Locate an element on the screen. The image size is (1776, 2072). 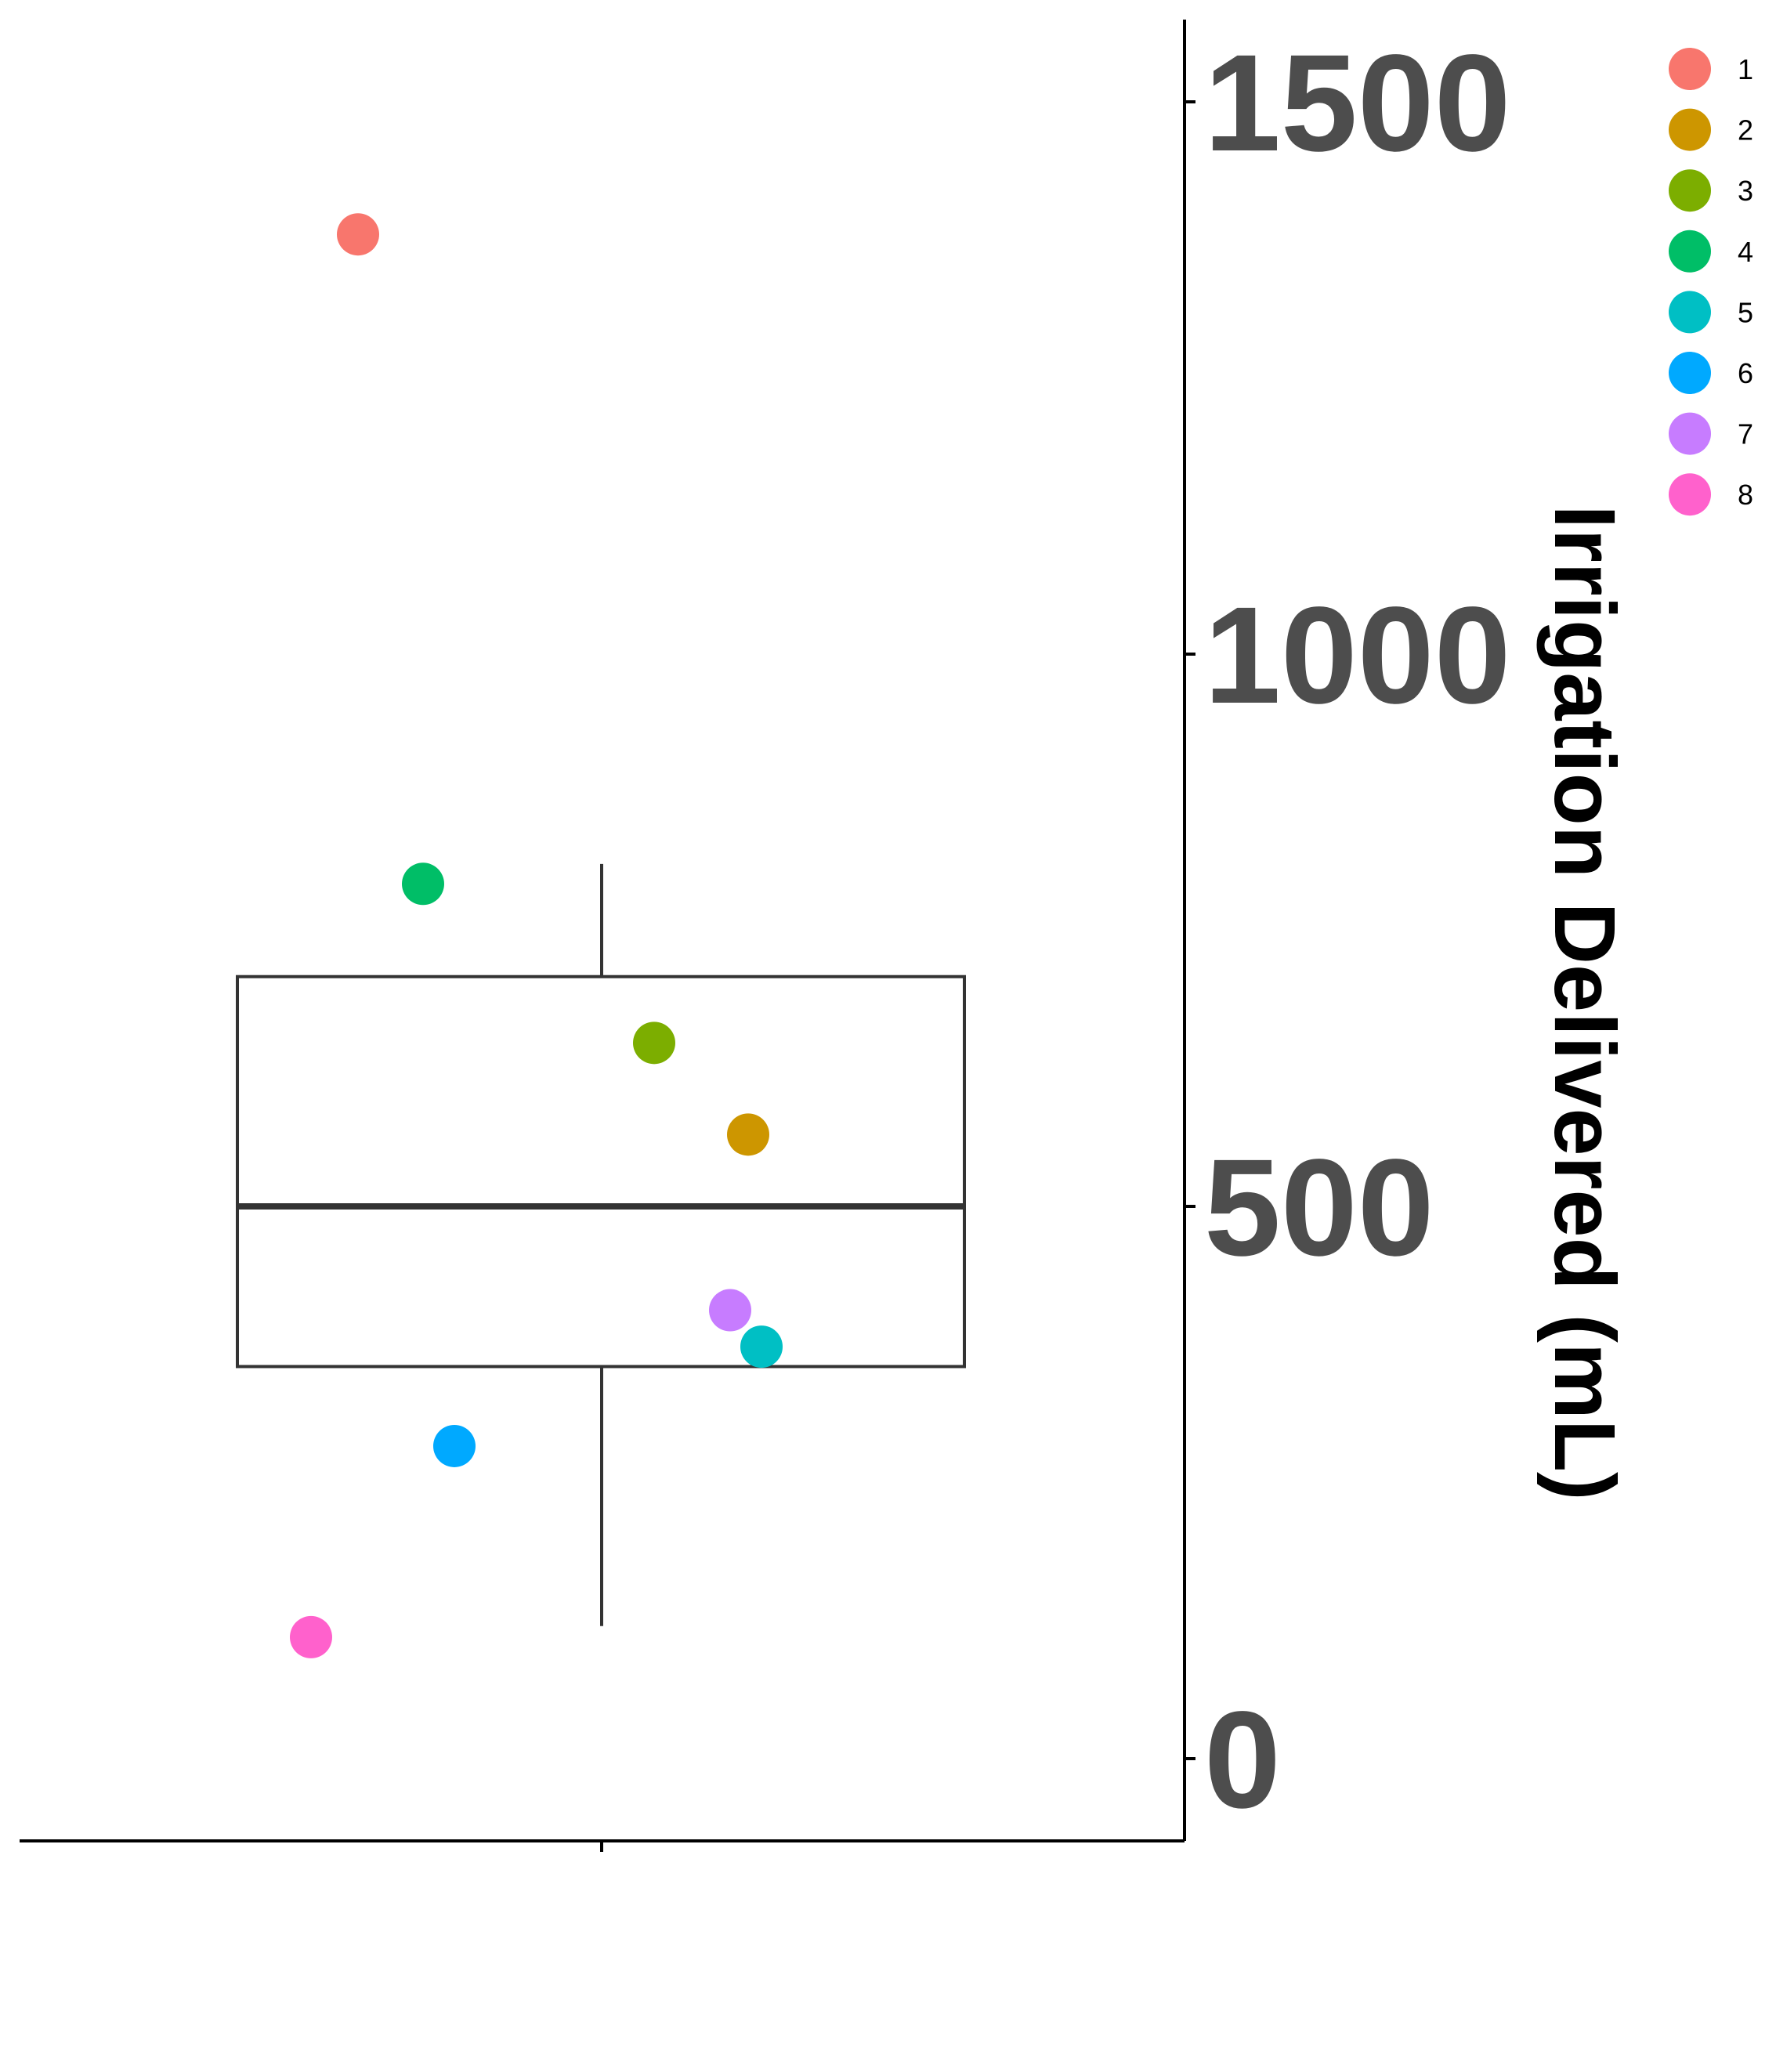
legend-label-1: 1 is located at coordinates (1745, 69).